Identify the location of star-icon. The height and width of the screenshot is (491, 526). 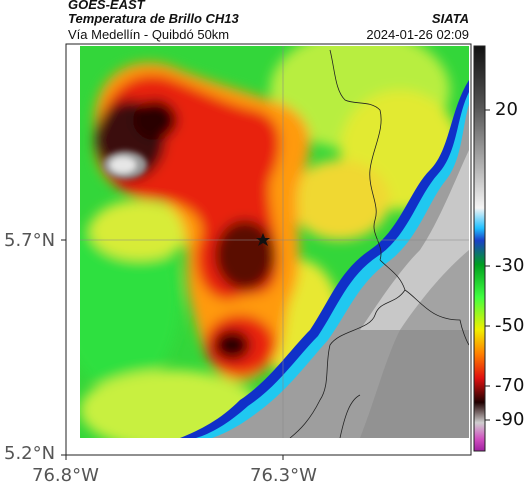
(263, 239).